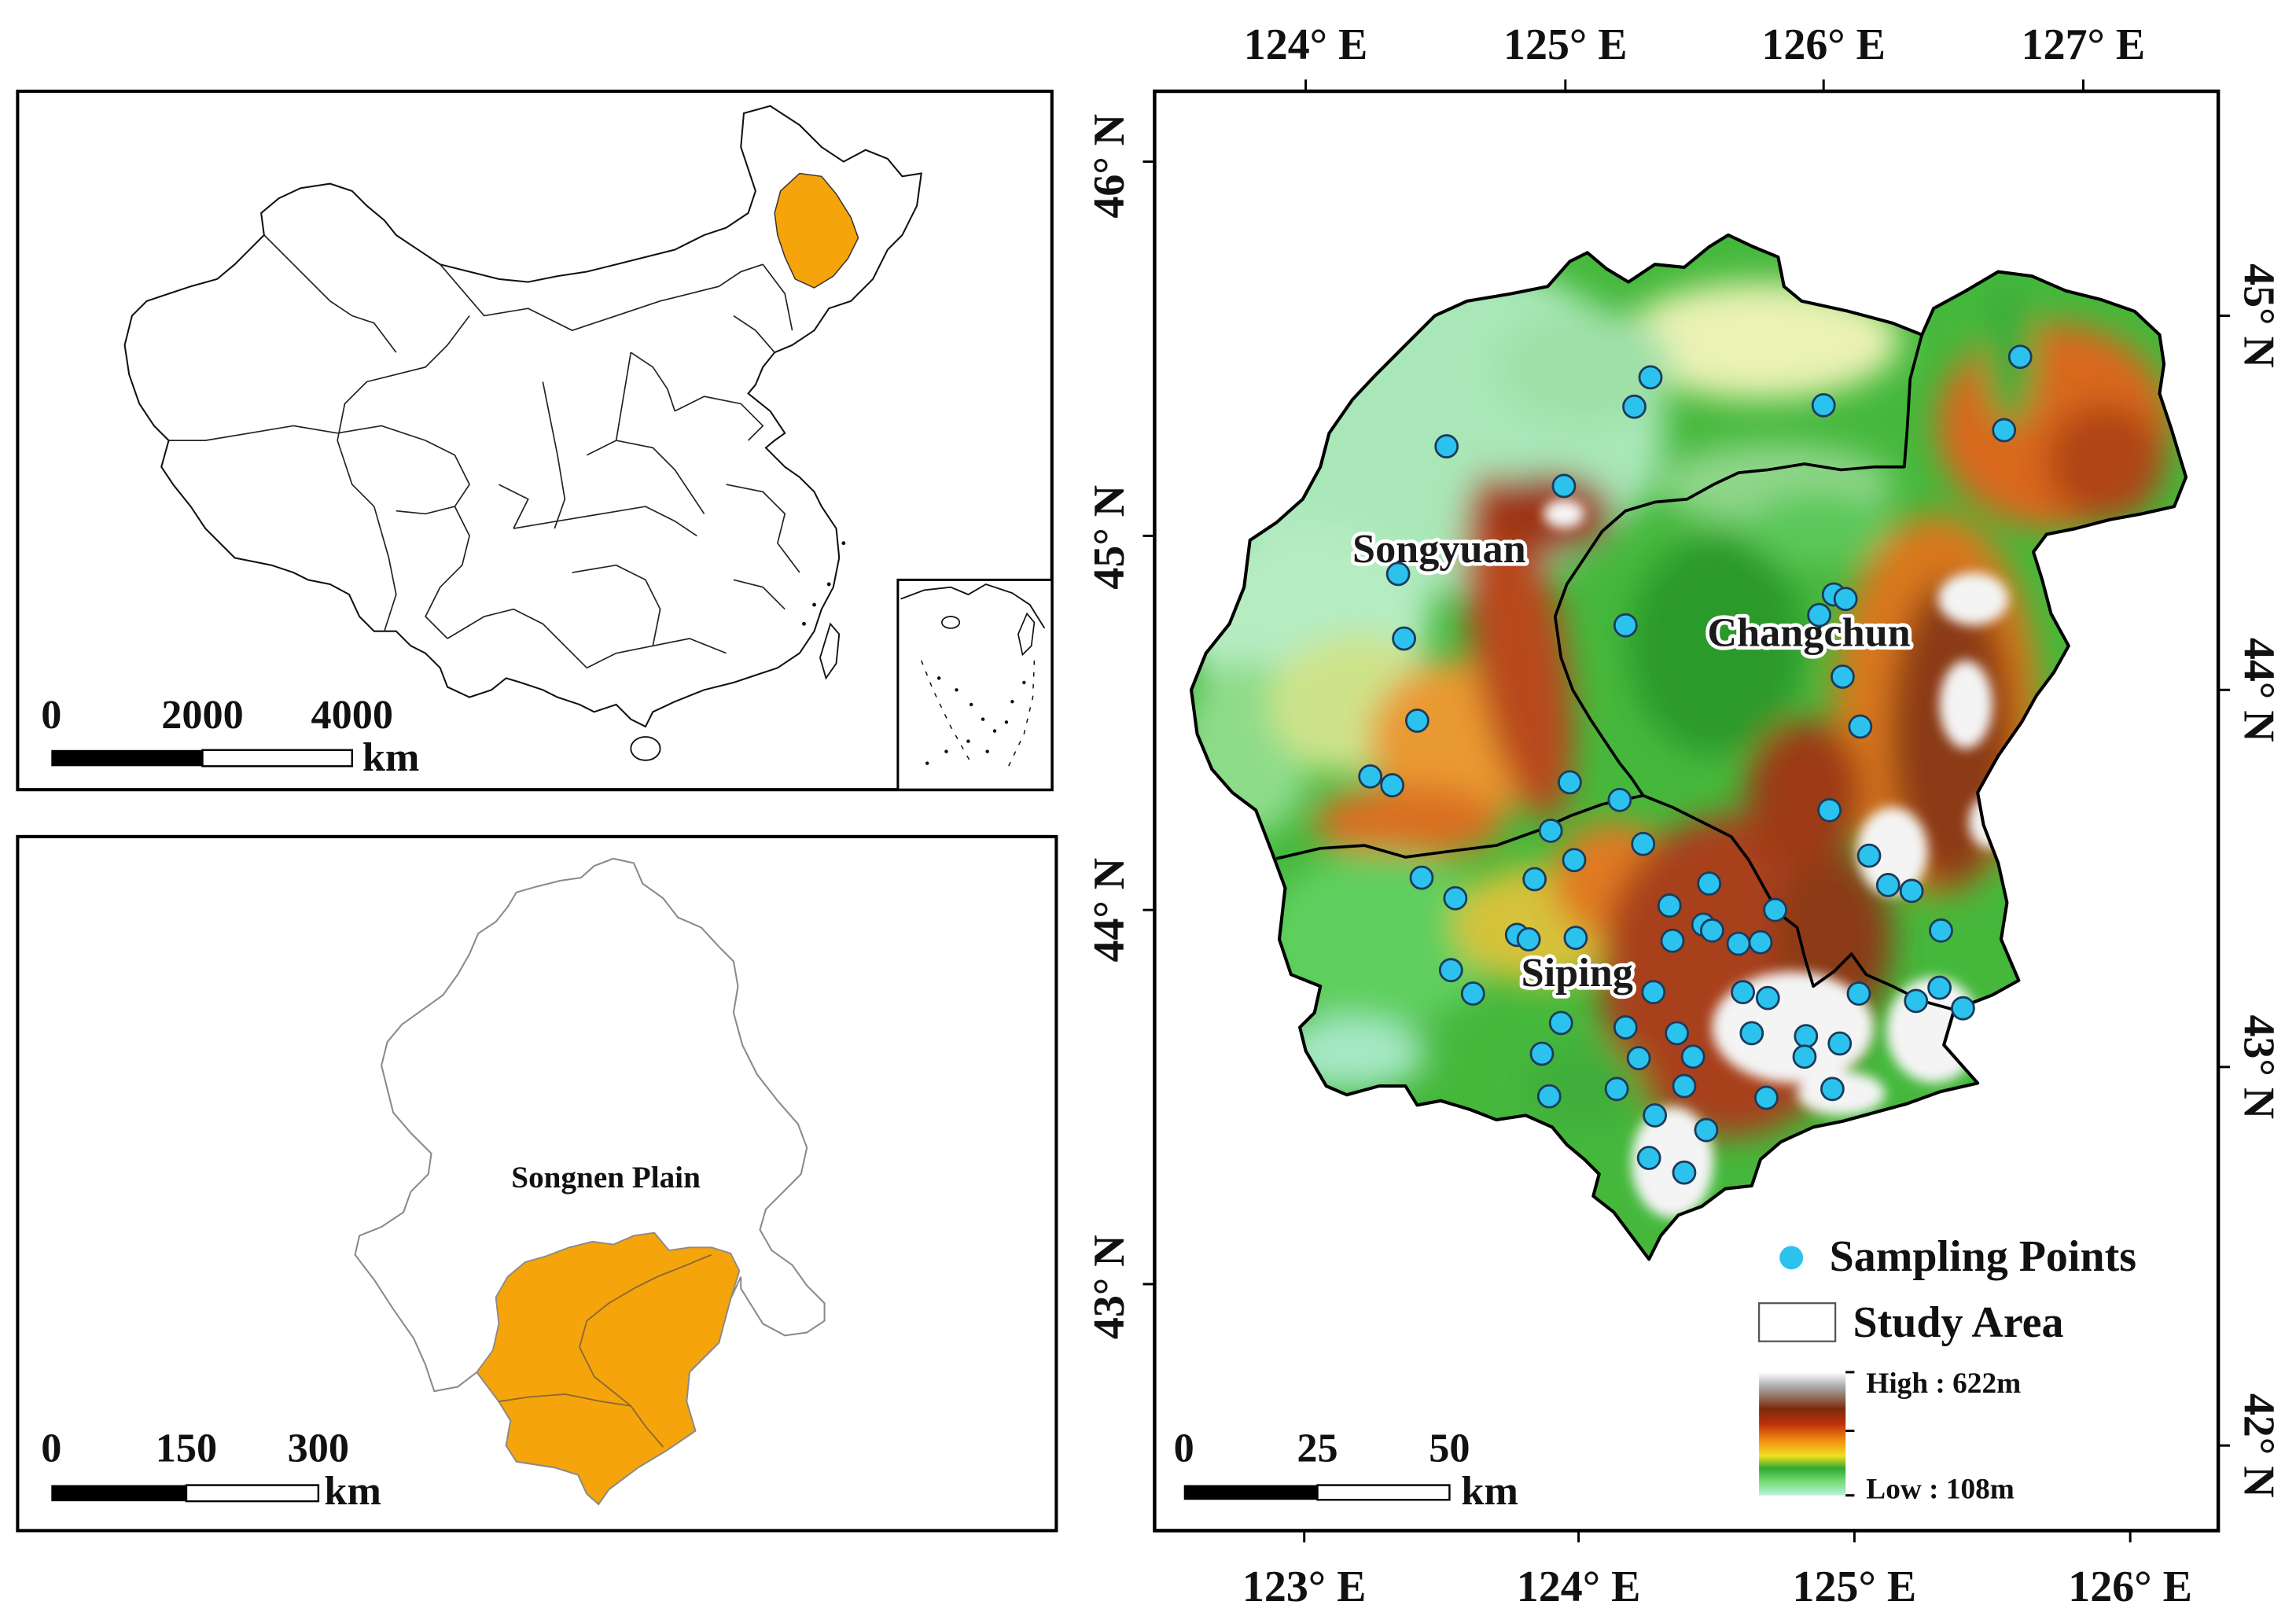  I want to click on scale-tick-label: 4000, so click(352, 715).